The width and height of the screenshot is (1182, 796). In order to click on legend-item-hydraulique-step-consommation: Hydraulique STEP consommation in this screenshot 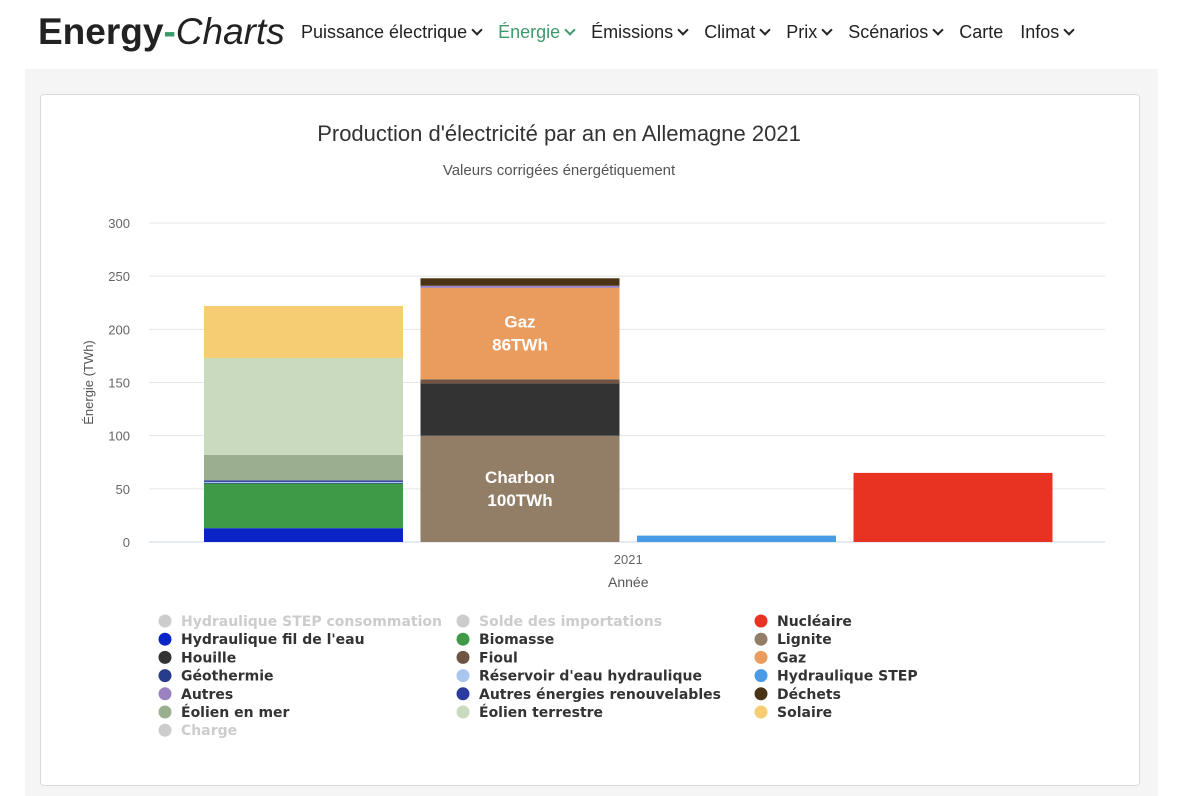, I will do `click(300, 622)`.